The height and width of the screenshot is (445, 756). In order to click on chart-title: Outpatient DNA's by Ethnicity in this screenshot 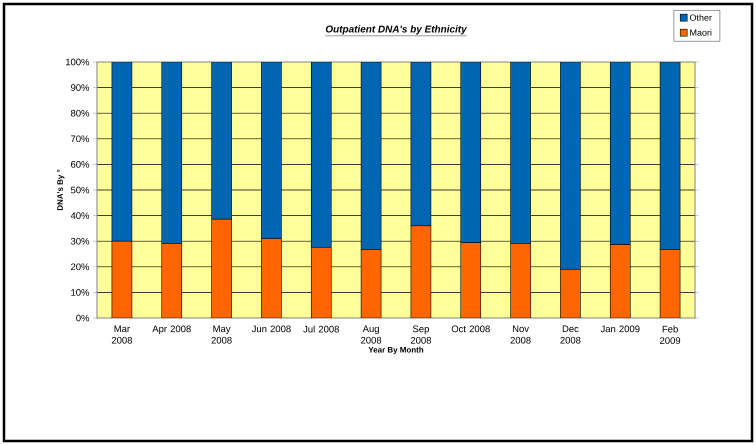, I will do `click(397, 29)`.